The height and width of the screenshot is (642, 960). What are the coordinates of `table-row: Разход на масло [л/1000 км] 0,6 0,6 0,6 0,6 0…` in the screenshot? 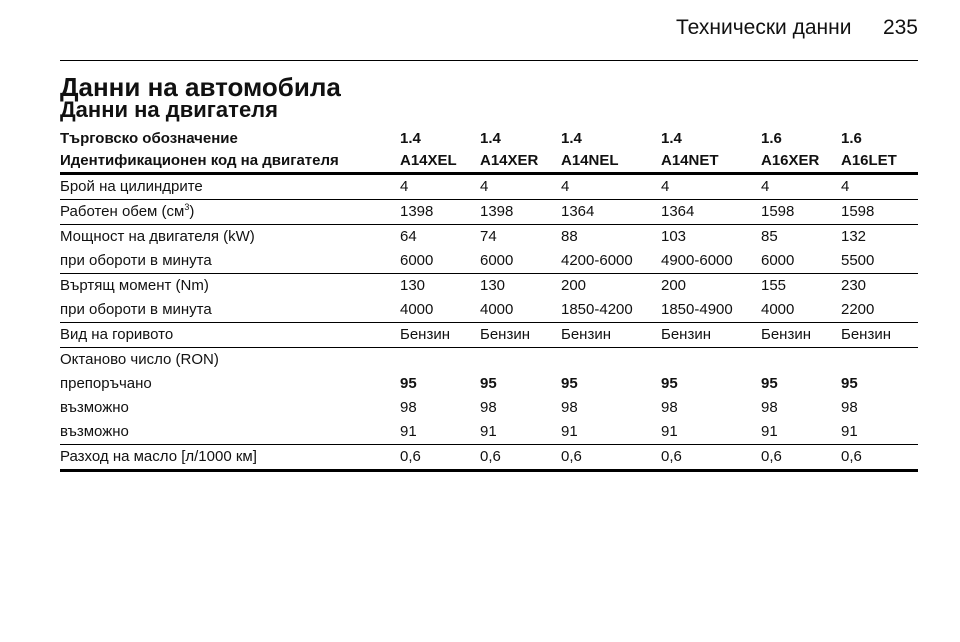 It's located at (489, 457).